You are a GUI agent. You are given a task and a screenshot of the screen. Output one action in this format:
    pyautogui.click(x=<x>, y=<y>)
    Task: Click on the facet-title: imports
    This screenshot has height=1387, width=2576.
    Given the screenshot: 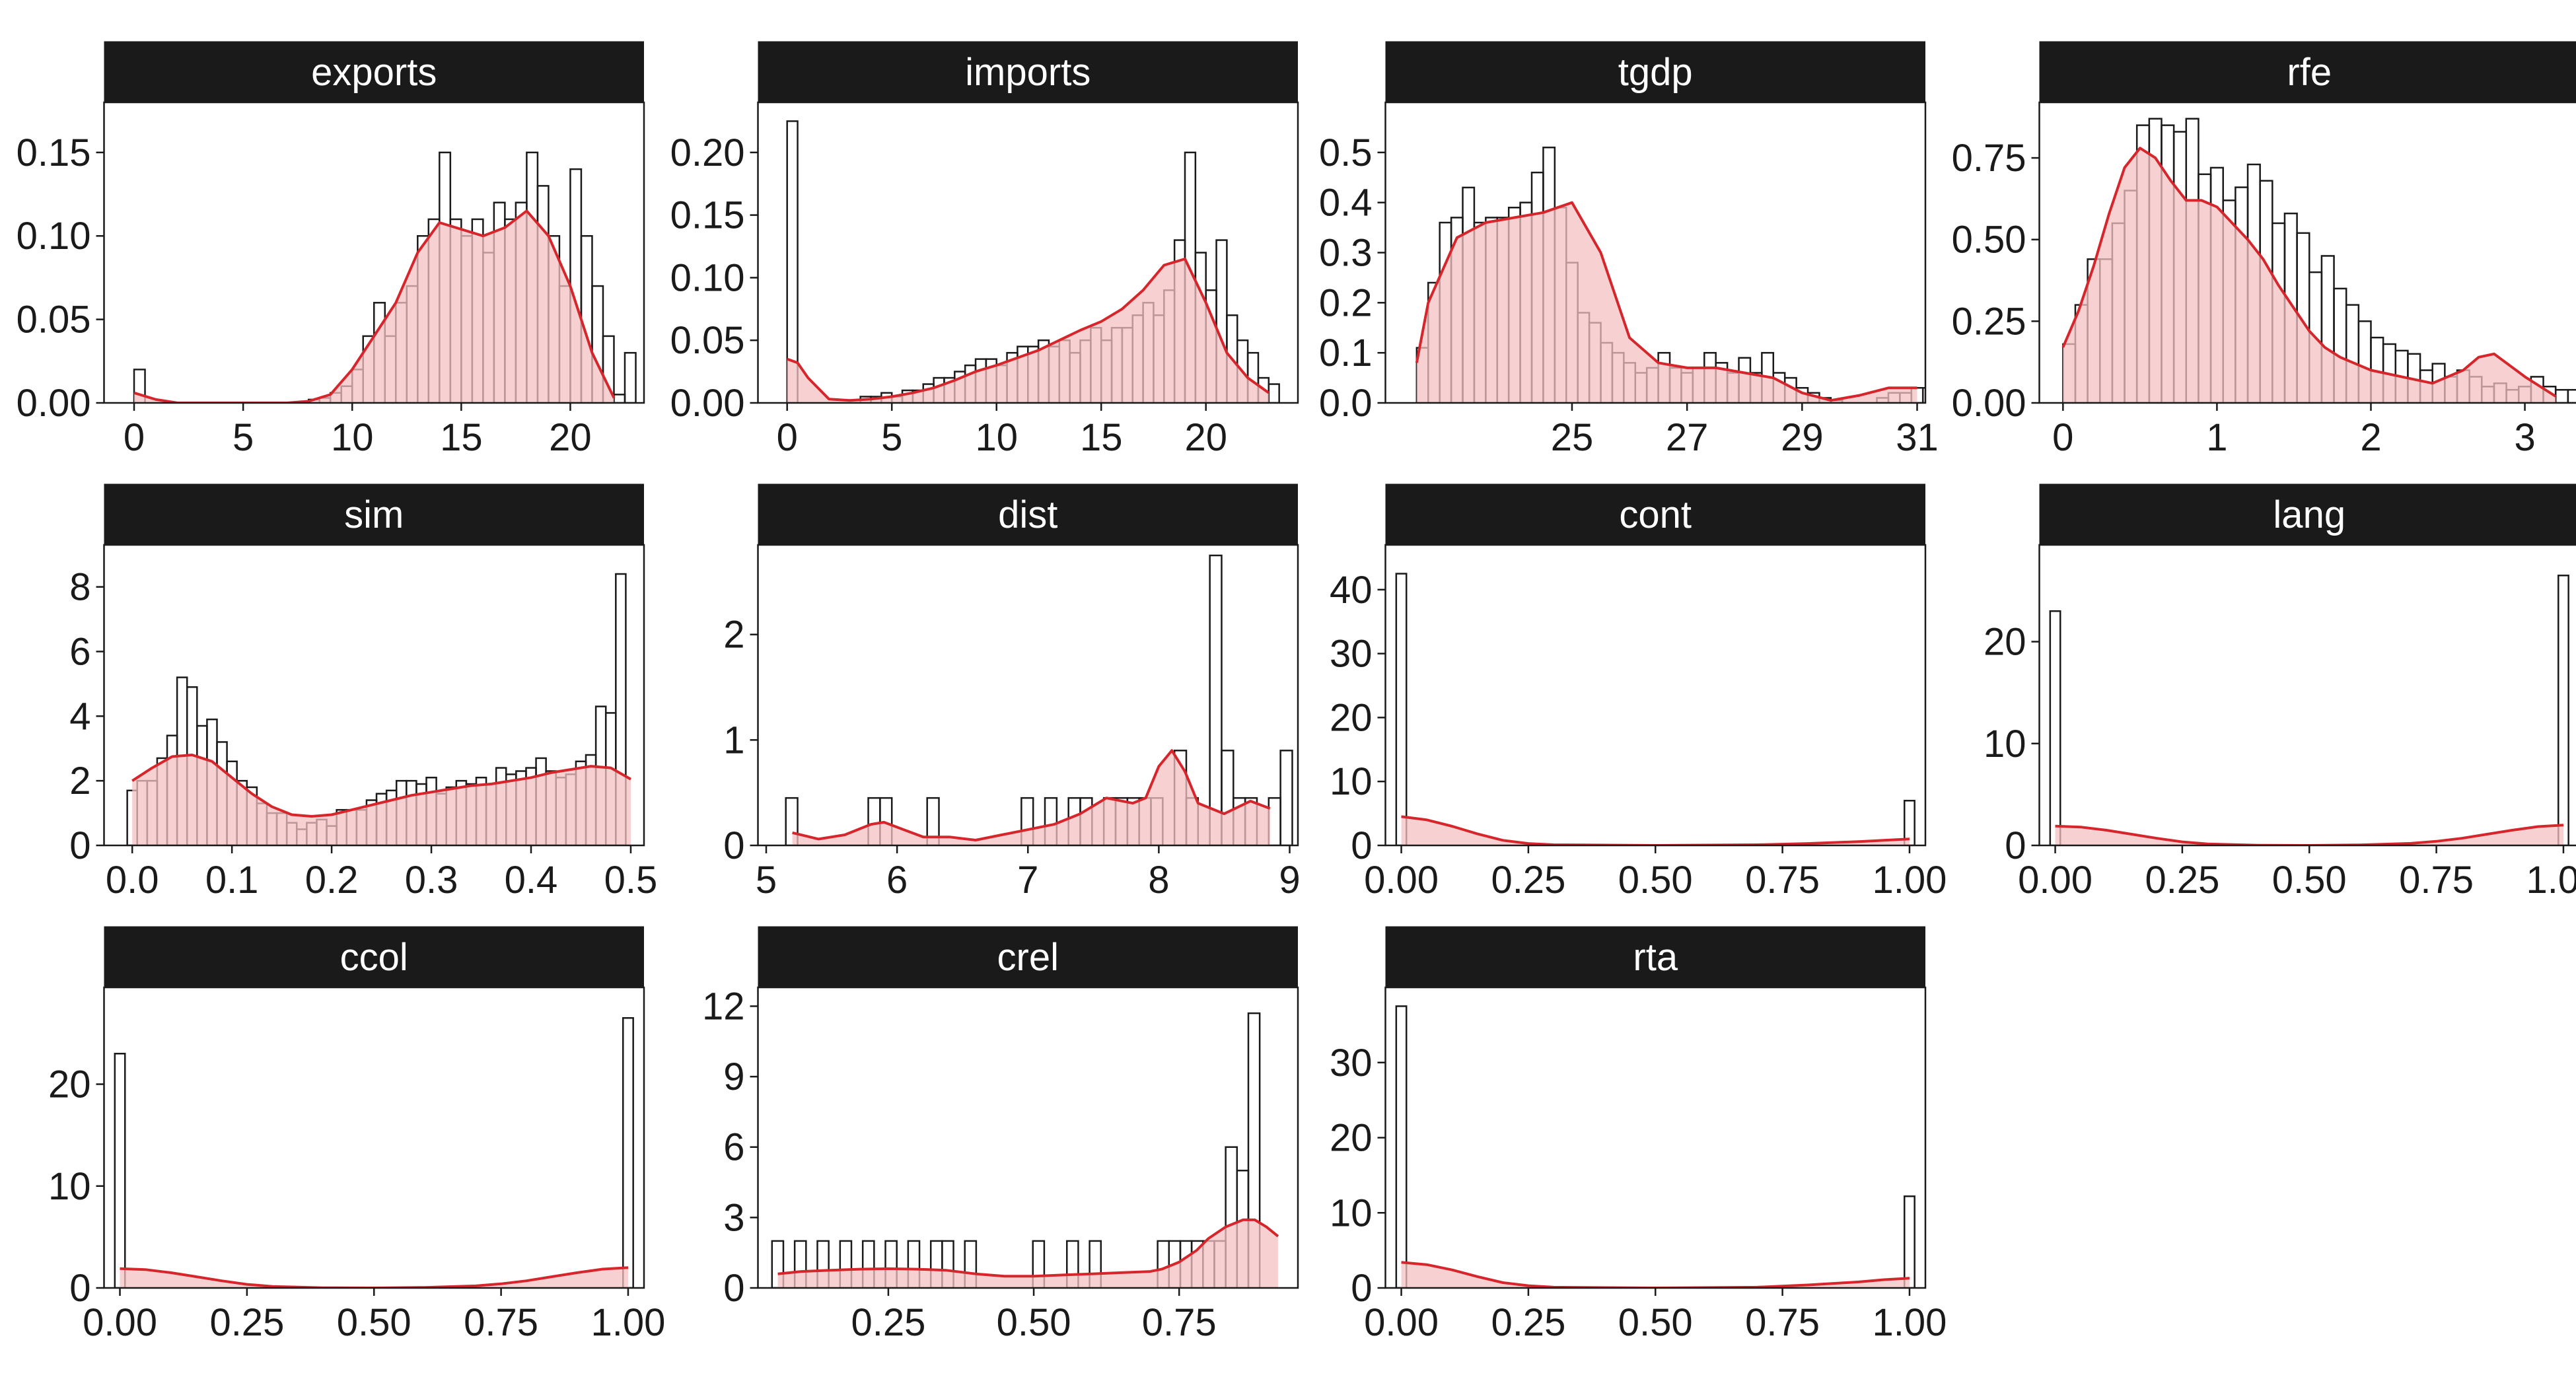 What is the action you would take?
    pyautogui.click(x=1028, y=72)
    